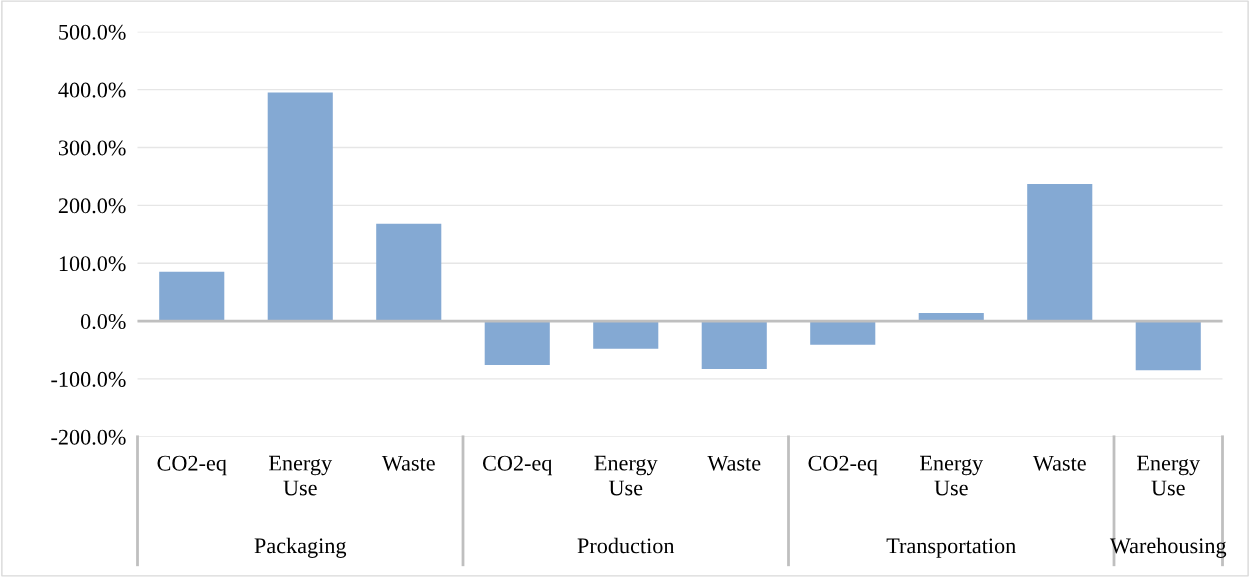 This screenshot has width=1250, height=577. I want to click on y-tick-label: 200.0%, so click(92, 206).